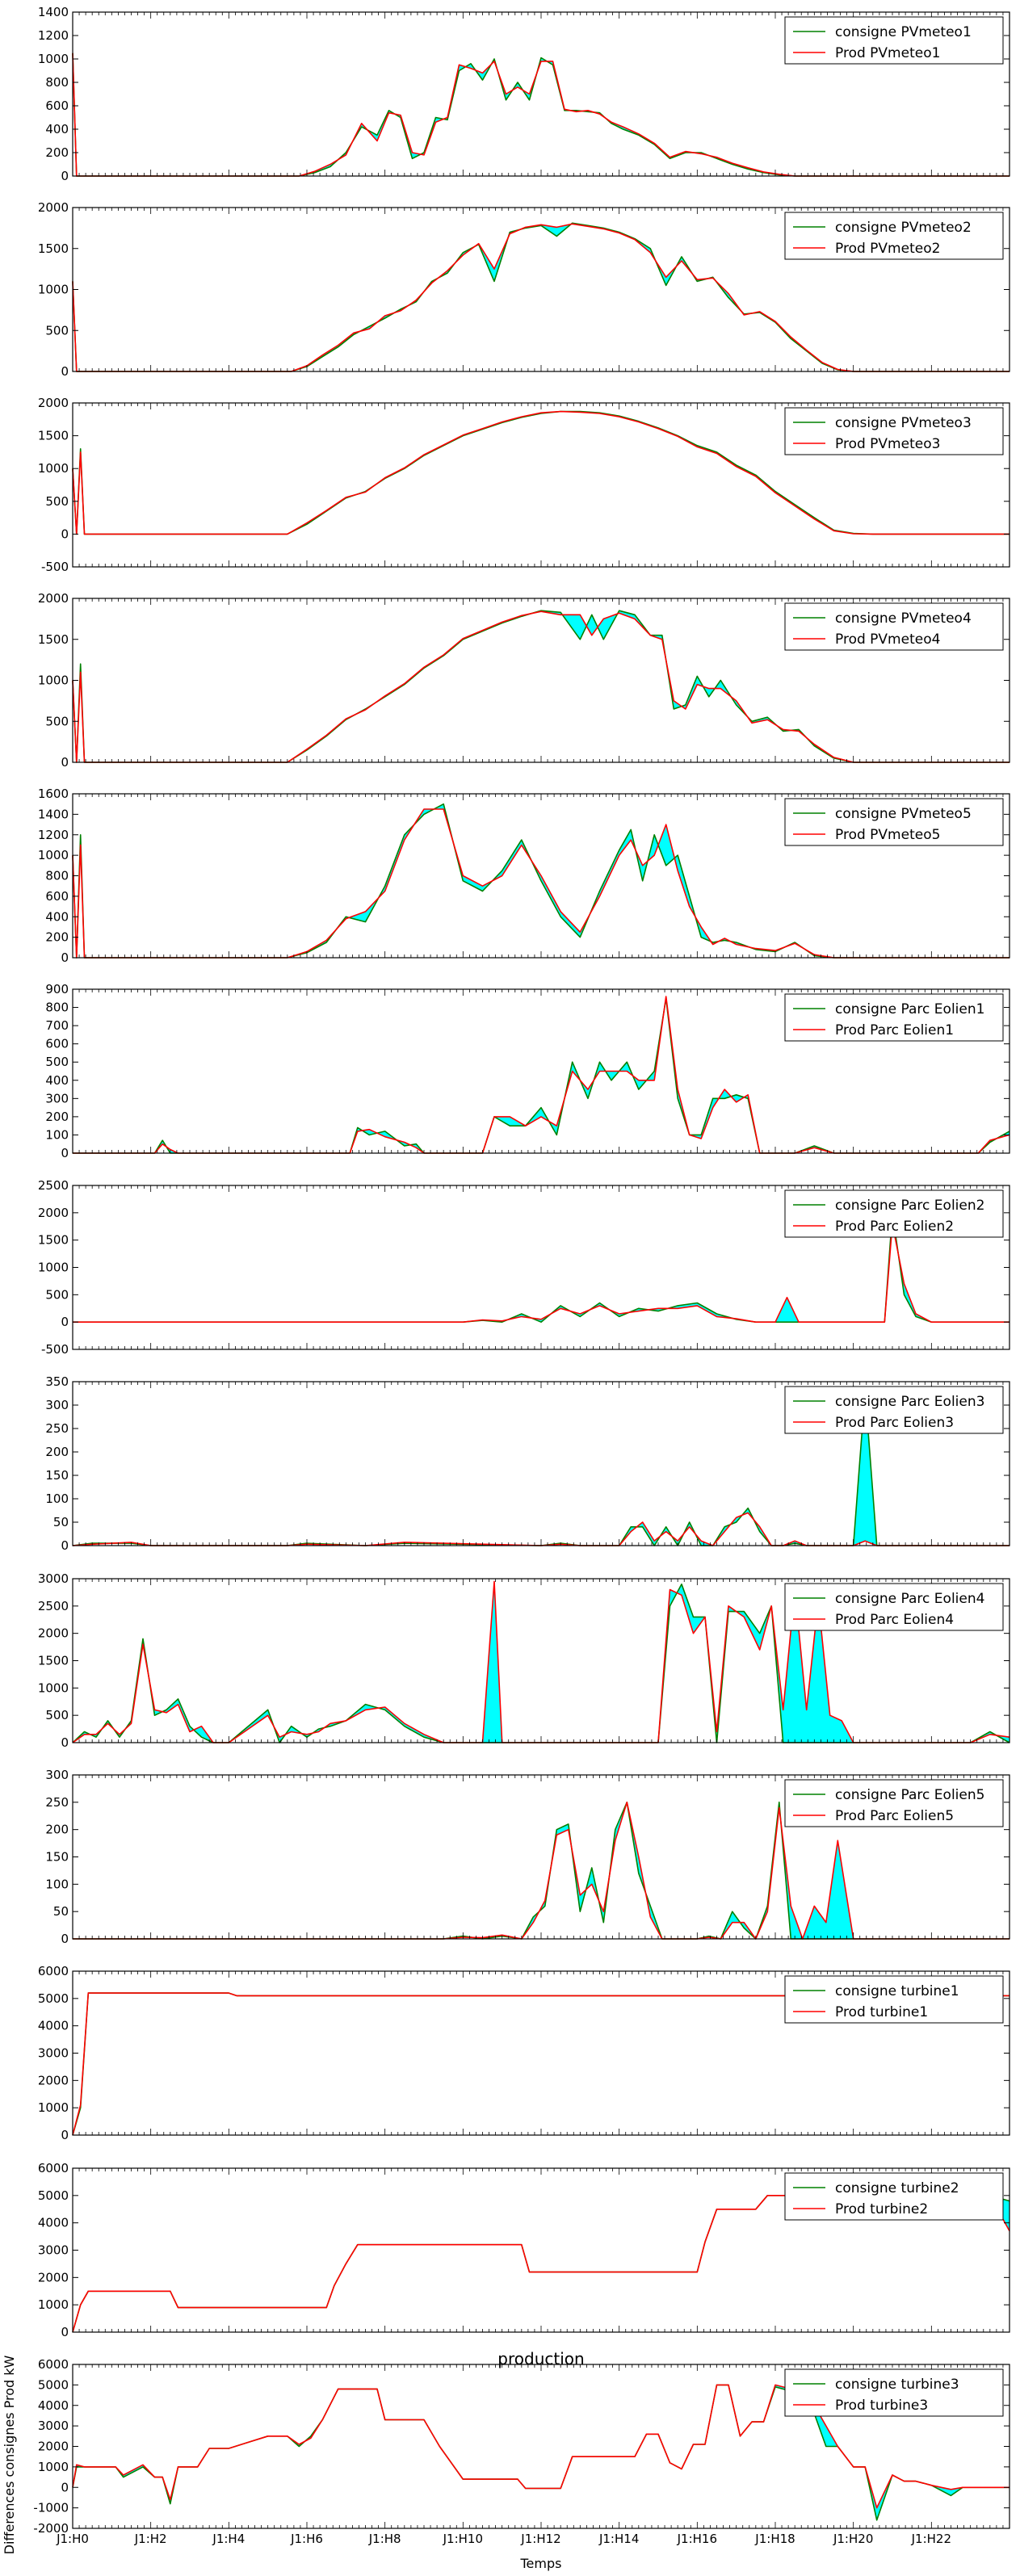 This screenshot has height=2576, width=1020. Describe the element at coordinates (894, 40) in the screenshot. I see `legend: consigne PVmeteo1 Prod PVmeteo1` at that location.